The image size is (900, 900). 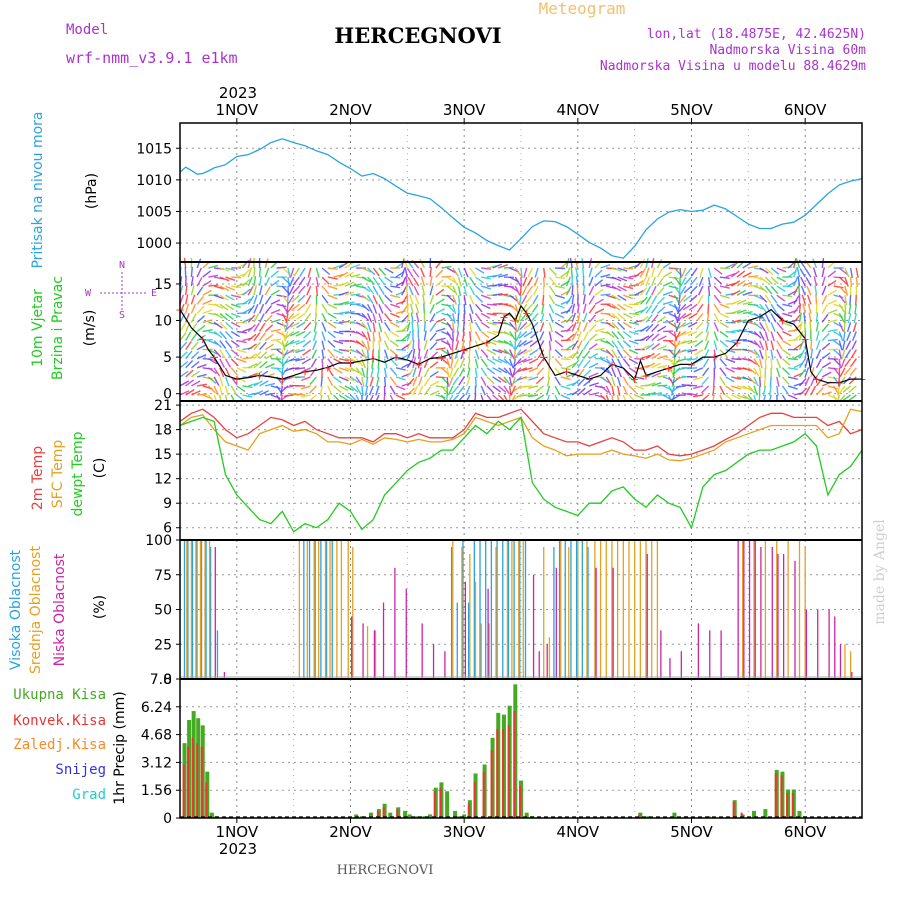 What do you see at coordinates (582, 9) in the screenshot?
I see `meteogram-label: Meteogram` at bounding box center [582, 9].